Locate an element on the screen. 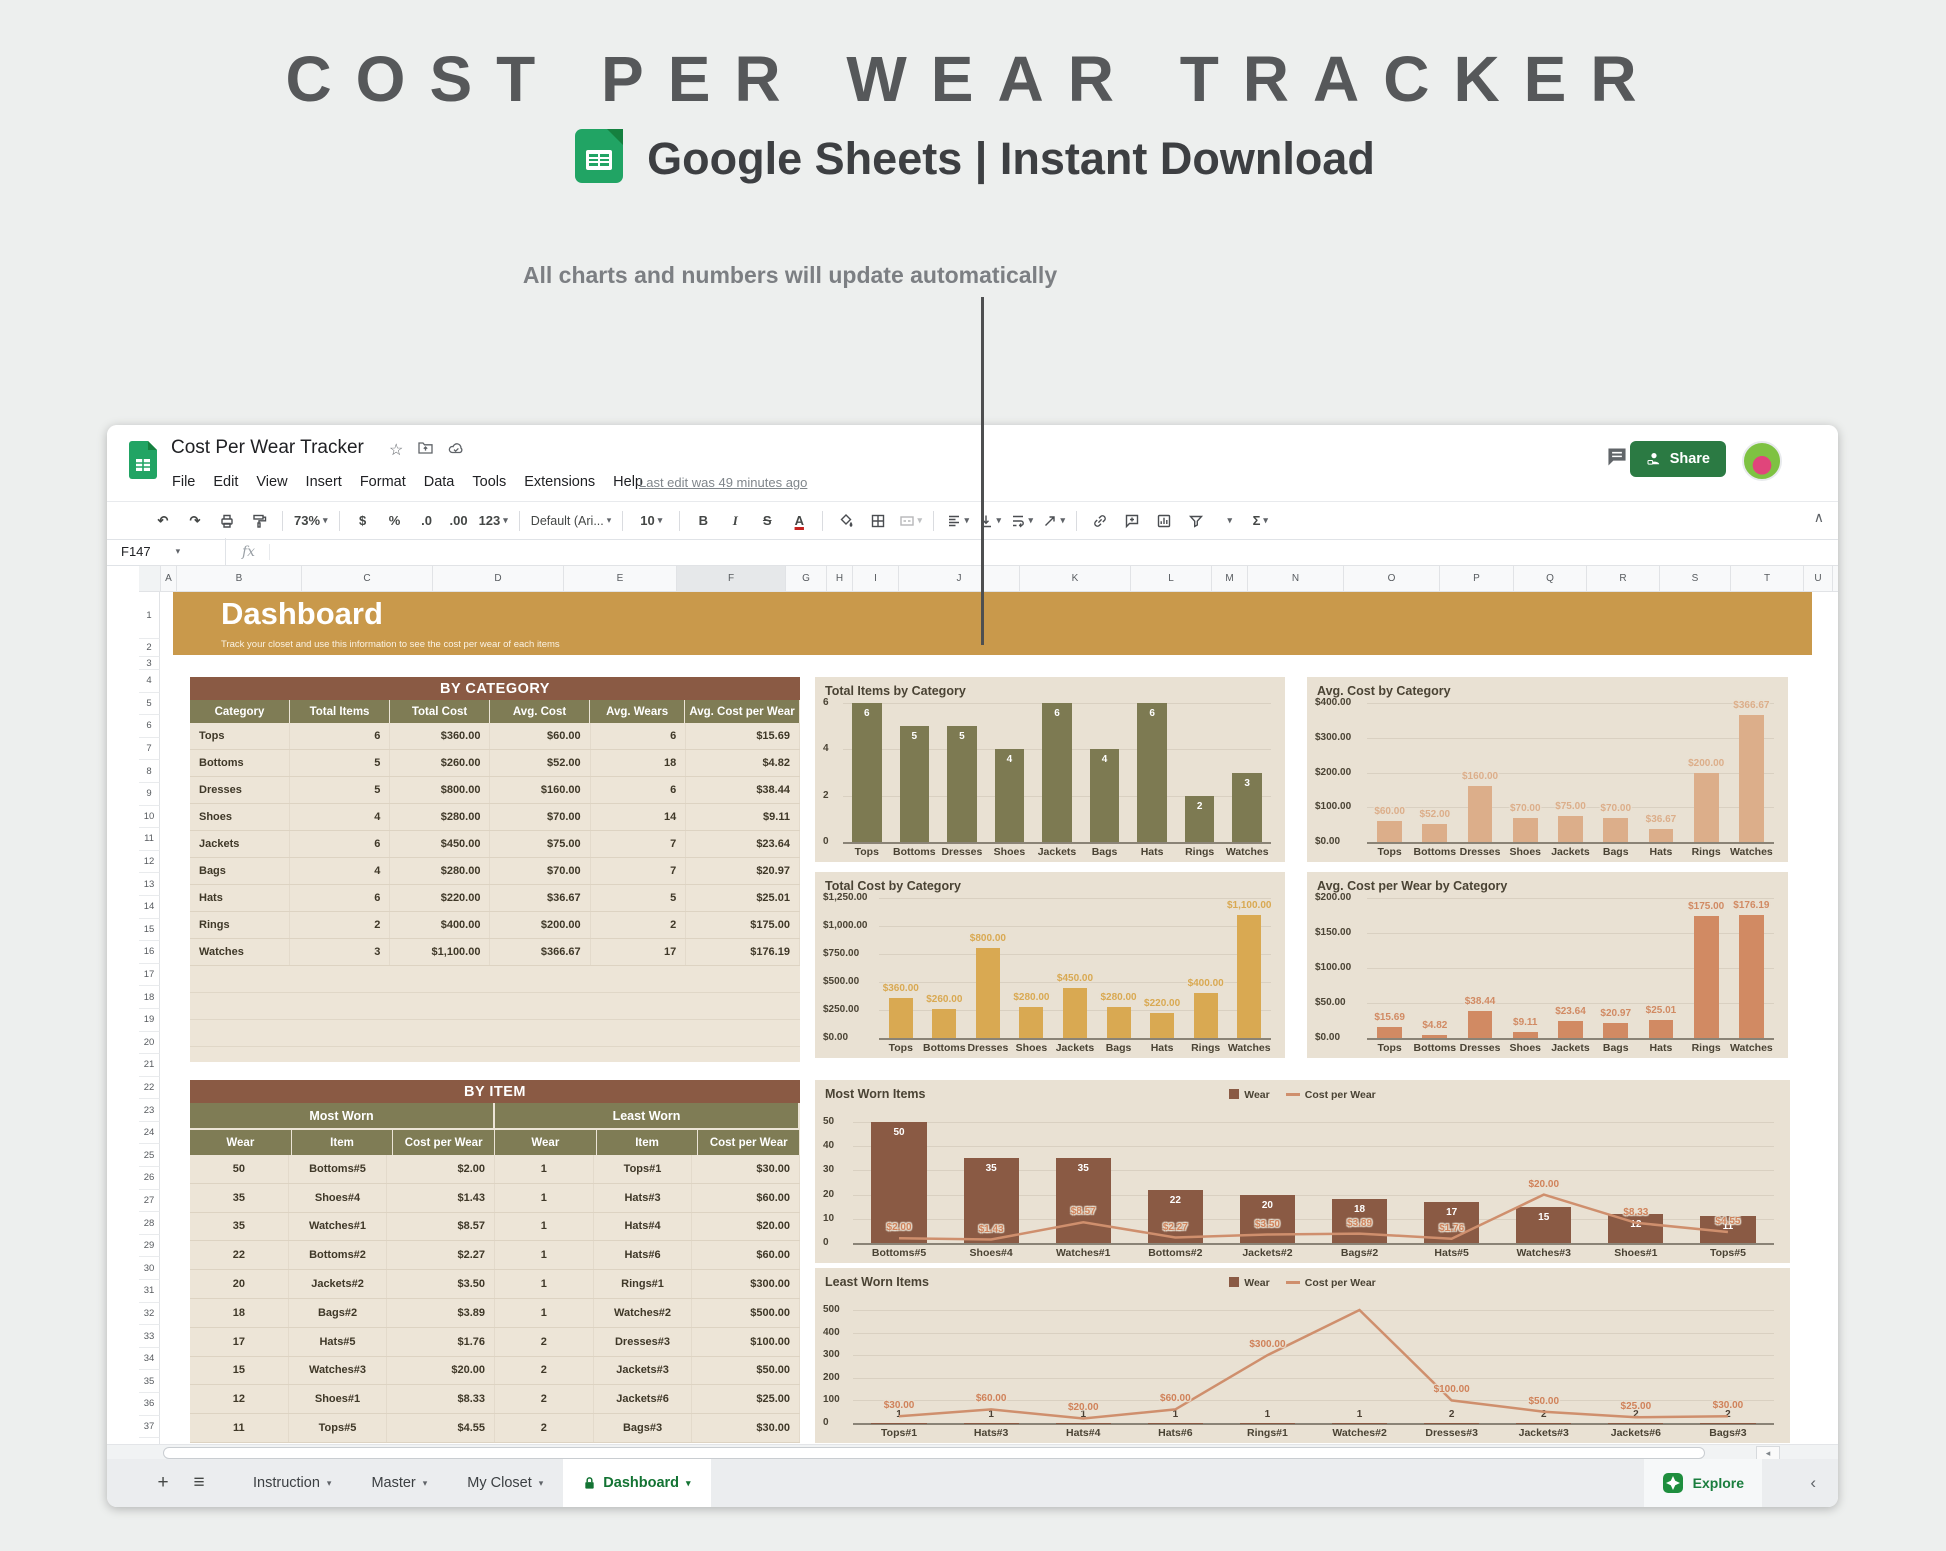 This screenshot has height=1551, width=1946. cell: Tops#1 is located at coordinates (643, 1169).